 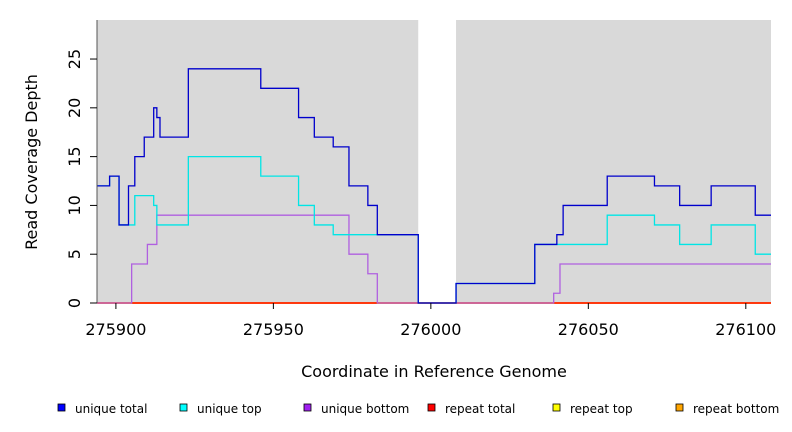 I want to click on x-tick-label: 275950, so click(x=273, y=329).